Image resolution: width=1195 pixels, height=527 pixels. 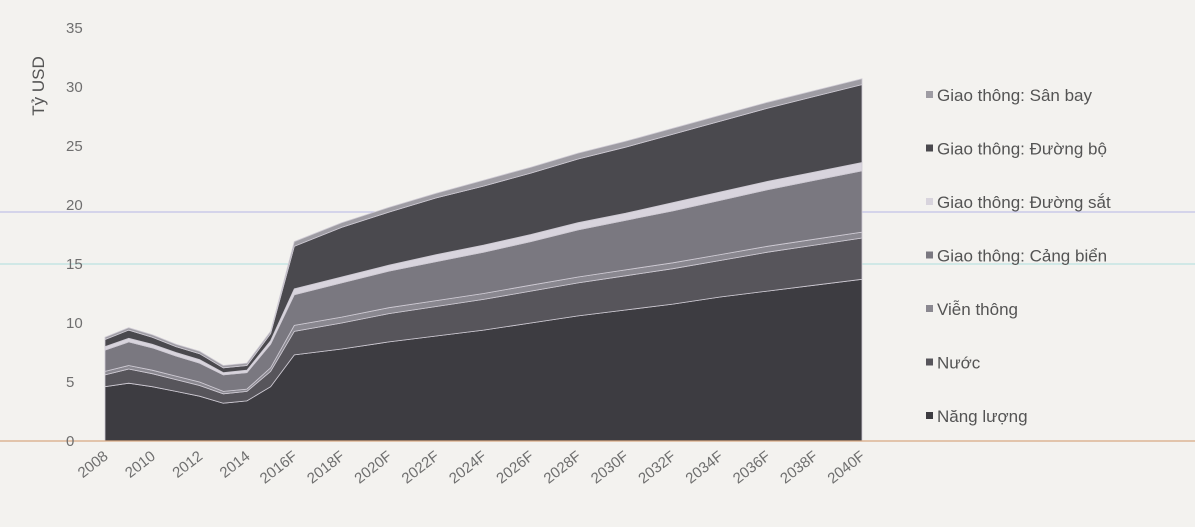 I want to click on x-tick-label: 2020F, so click(x=373, y=468).